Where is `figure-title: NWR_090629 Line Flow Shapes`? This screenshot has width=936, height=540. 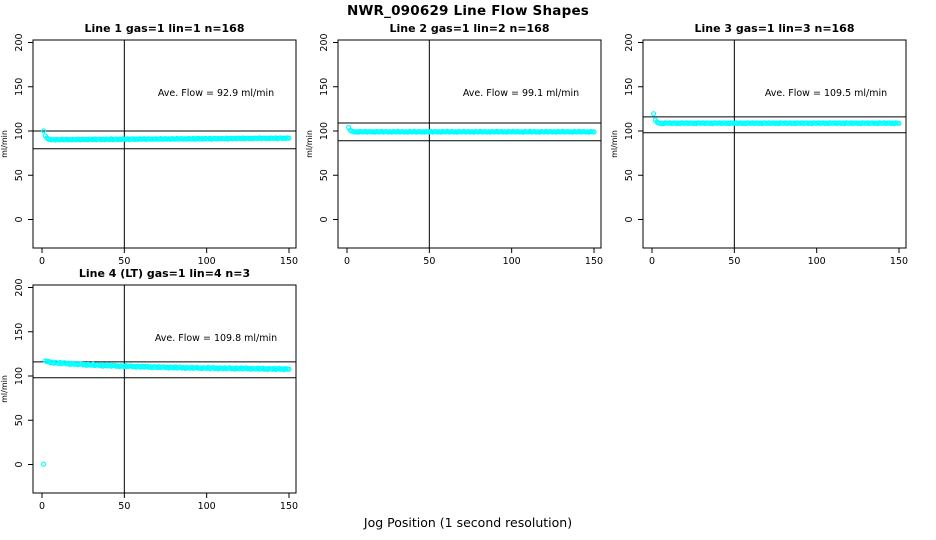 figure-title: NWR_090629 Line Flow Shapes is located at coordinates (468, 11).